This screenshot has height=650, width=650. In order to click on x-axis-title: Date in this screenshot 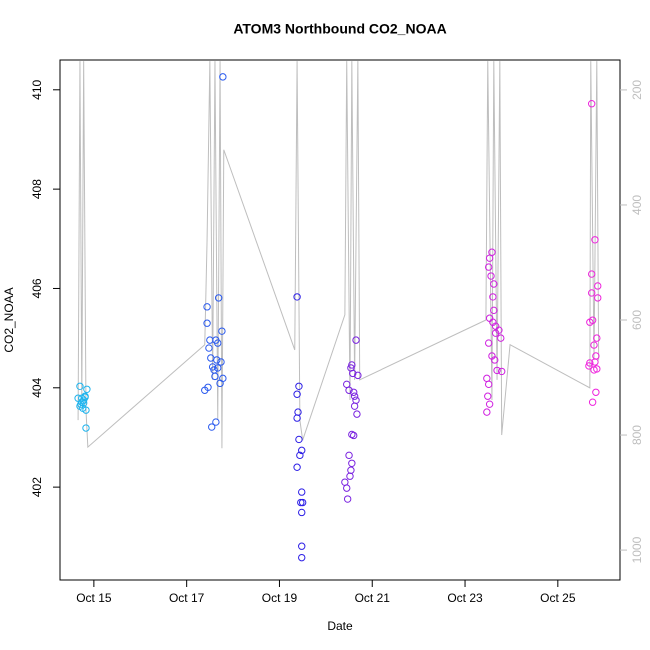, I will do `click(340, 626)`.